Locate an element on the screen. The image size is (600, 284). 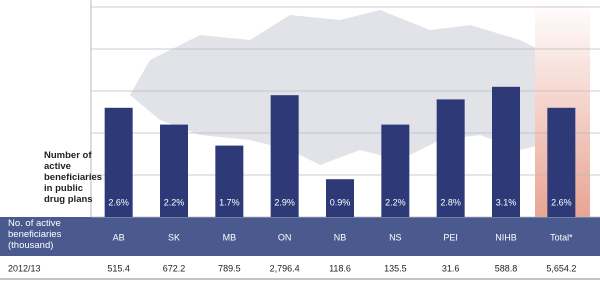
x-tick-label: SK is located at coordinates (174, 237).